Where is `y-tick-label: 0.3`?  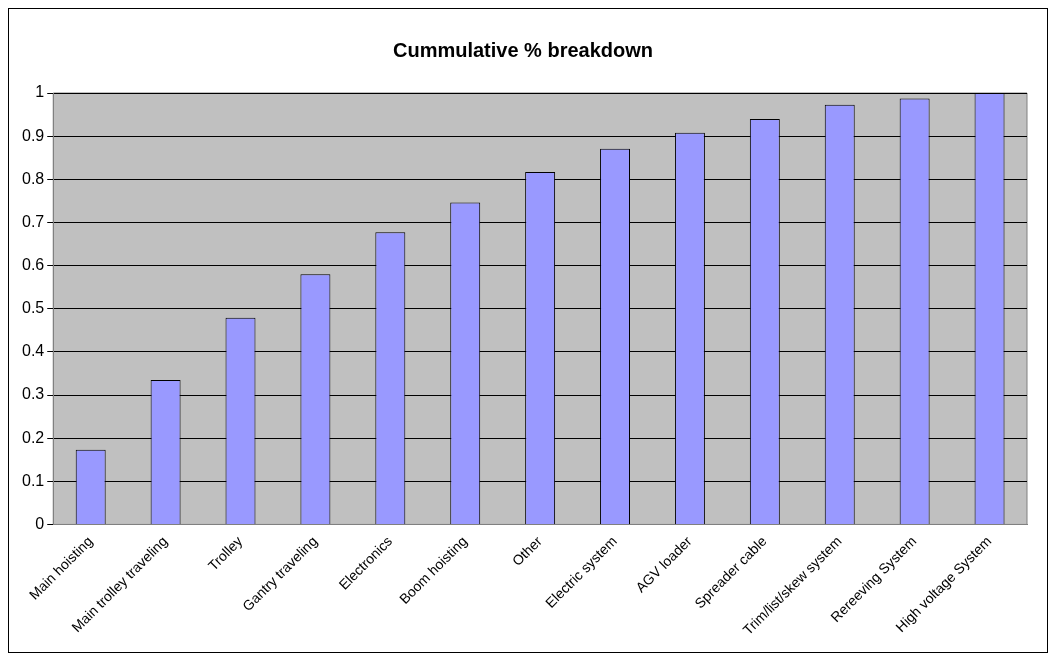 y-tick-label: 0.3 is located at coordinates (33, 394).